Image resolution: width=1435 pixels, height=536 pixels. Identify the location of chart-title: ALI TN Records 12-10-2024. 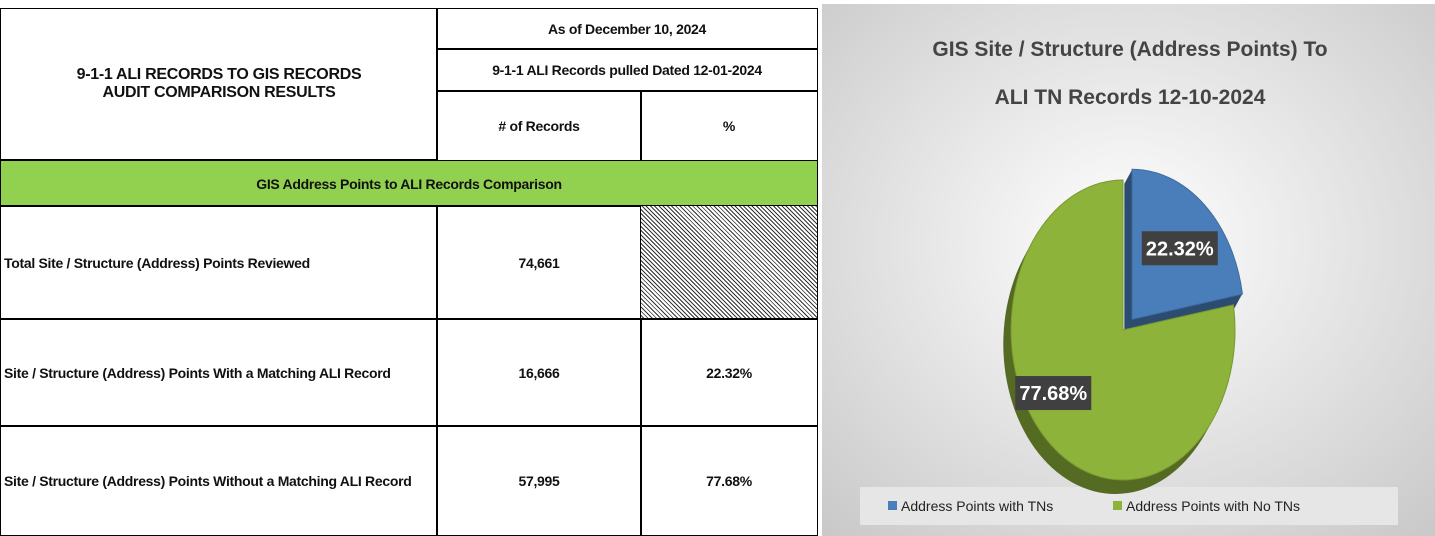
(1130, 97).